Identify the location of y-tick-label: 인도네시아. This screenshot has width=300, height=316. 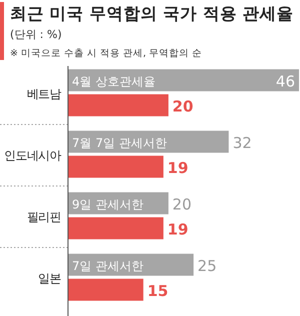
(33, 155).